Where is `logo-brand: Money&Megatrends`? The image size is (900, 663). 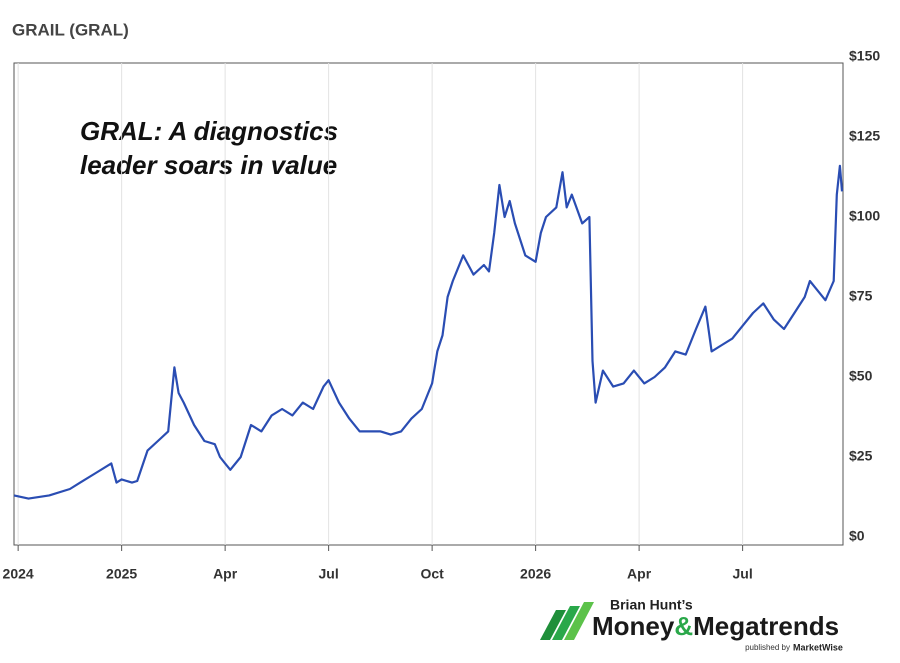
logo-brand: Money&Megatrends is located at coordinates (715, 626).